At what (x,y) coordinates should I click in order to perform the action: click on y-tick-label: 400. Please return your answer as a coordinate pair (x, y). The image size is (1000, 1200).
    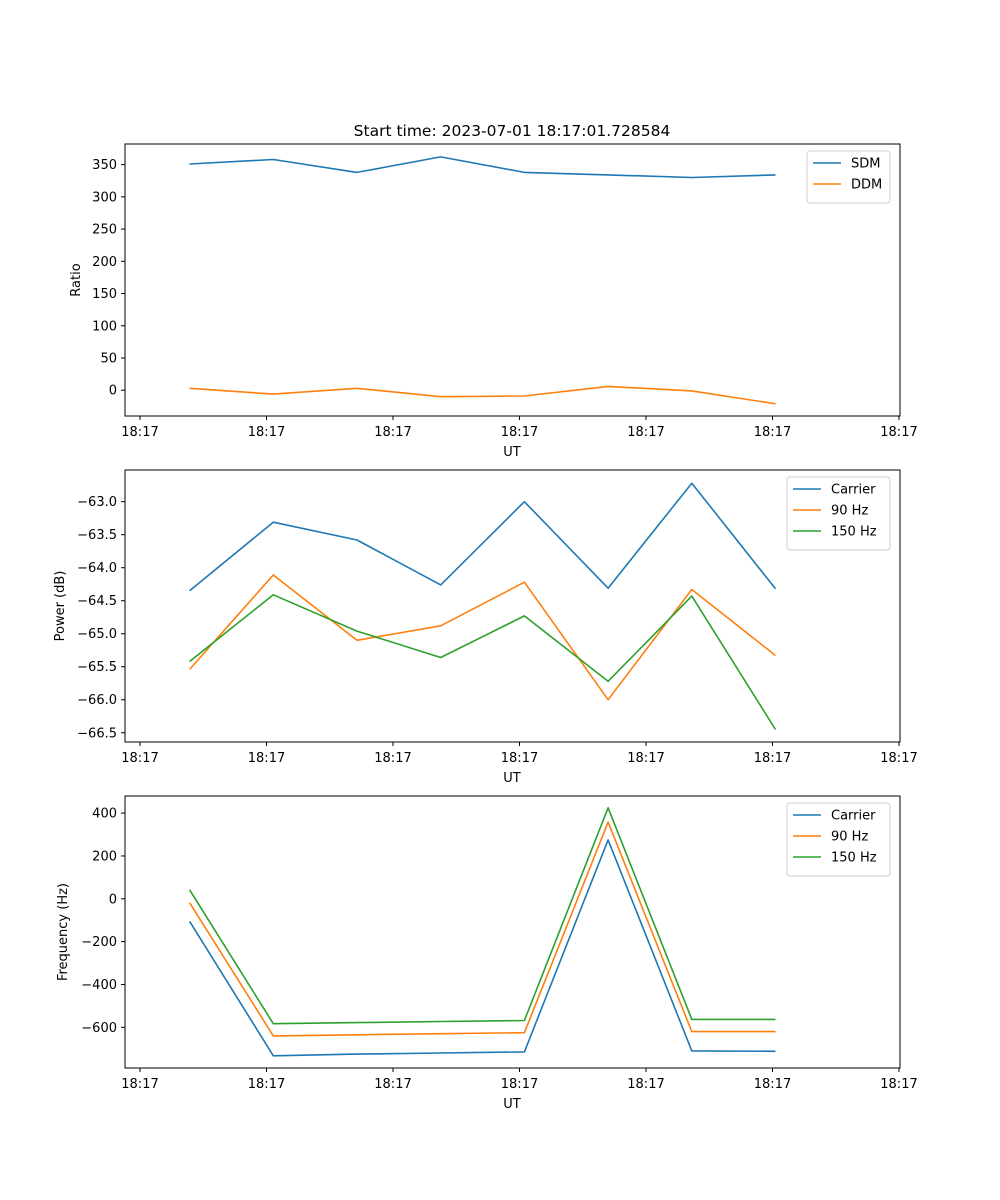
    Looking at the image, I should click on (104, 814).